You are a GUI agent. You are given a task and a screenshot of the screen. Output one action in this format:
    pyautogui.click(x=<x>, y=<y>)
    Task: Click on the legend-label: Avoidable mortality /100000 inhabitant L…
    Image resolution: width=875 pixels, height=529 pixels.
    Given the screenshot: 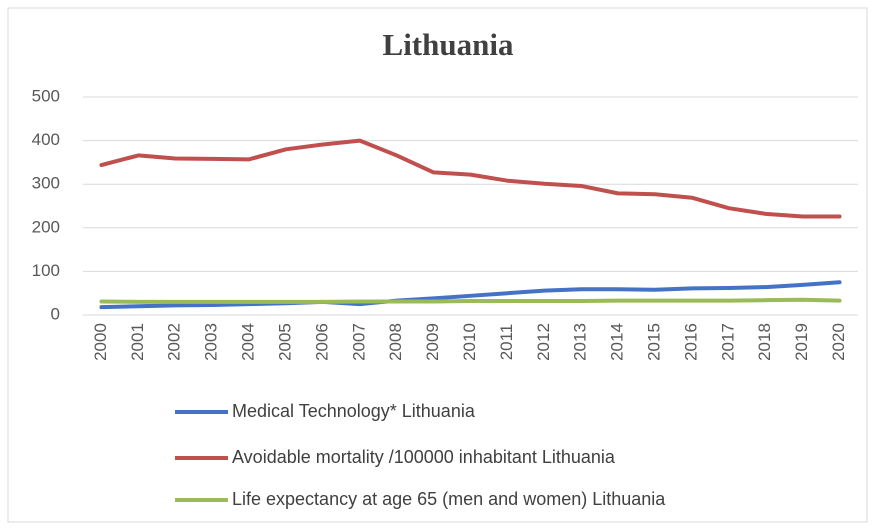 What is the action you would take?
    pyautogui.click(x=424, y=457)
    